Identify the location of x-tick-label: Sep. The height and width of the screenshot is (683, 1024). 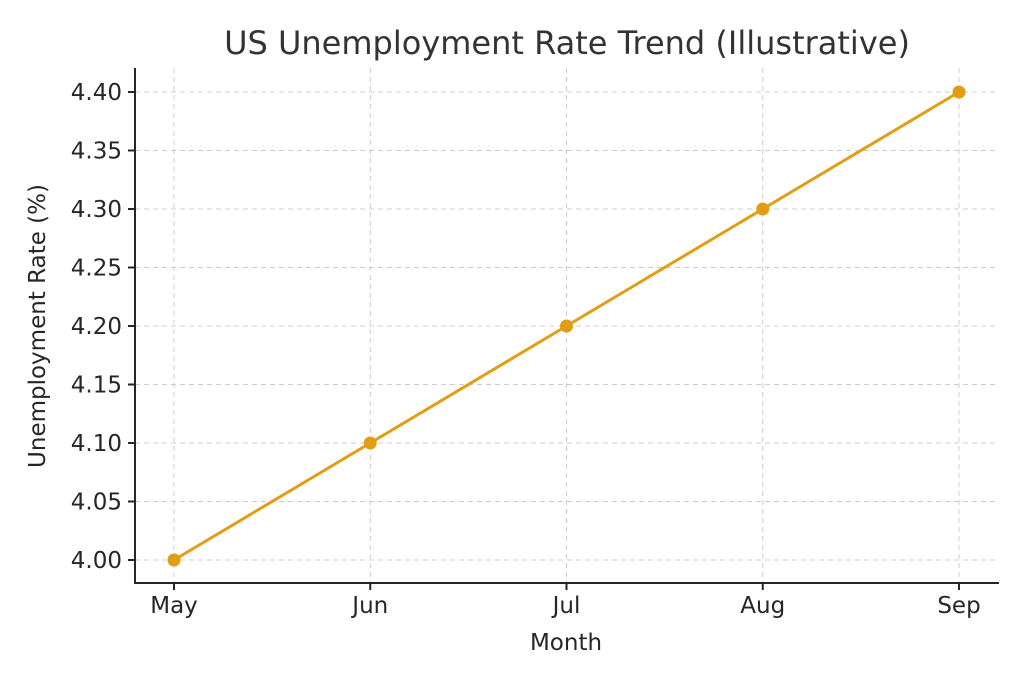
(958, 606).